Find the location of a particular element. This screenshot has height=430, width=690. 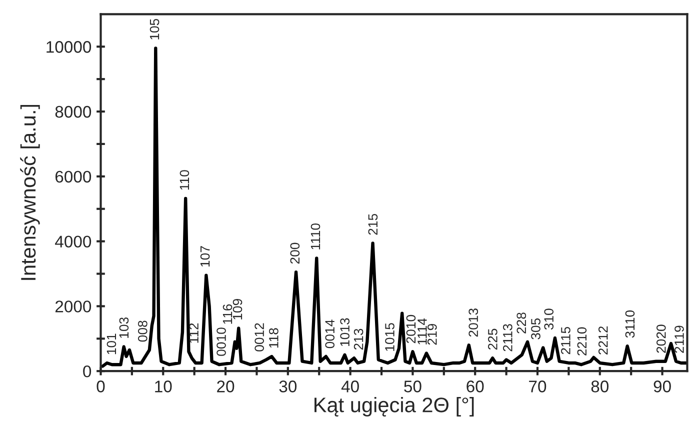

y-tick-label: 8000 is located at coordinates (73, 112).